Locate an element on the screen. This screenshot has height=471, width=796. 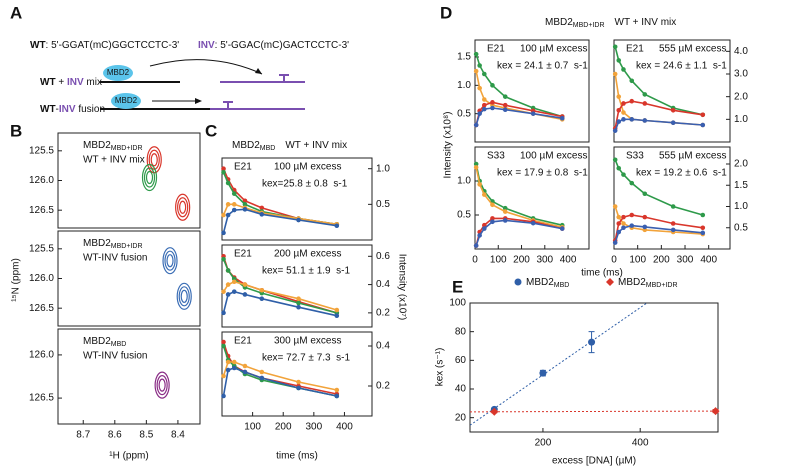
y-tick-label: 40 is located at coordinates (461, 389).